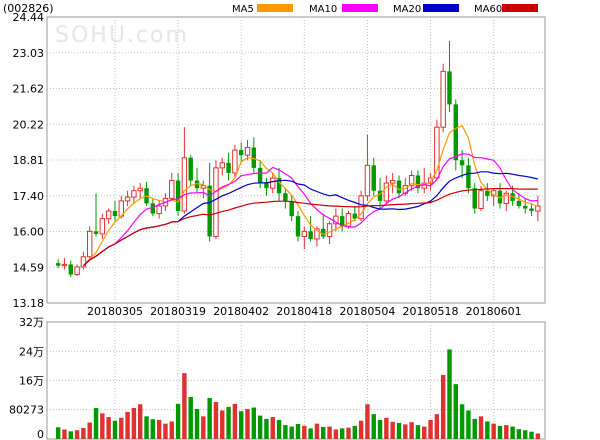 This screenshot has width=600, height=440. What do you see at coordinates (367, 311) in the screenshot?
I see `price-x-tick-label: 20180504` at bounding box center [367, 311].